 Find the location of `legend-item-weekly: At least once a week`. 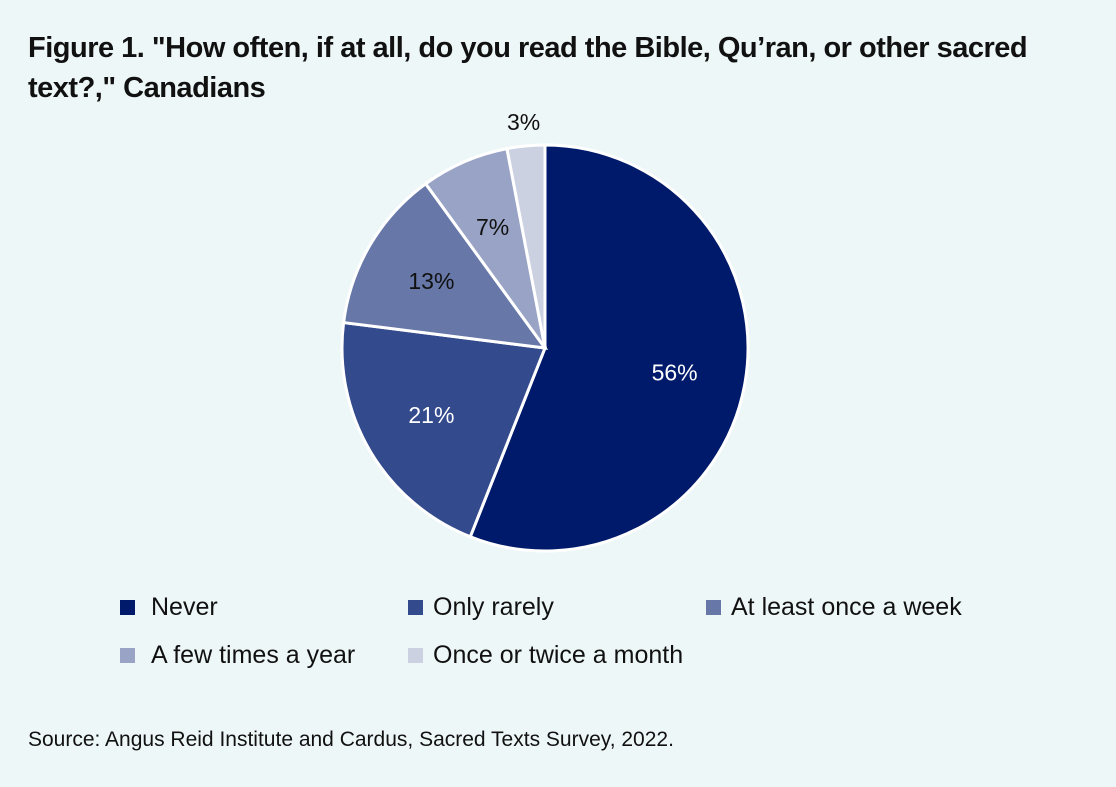

legend-item-weekly: At least once a week is located at coordinates (834, 607).